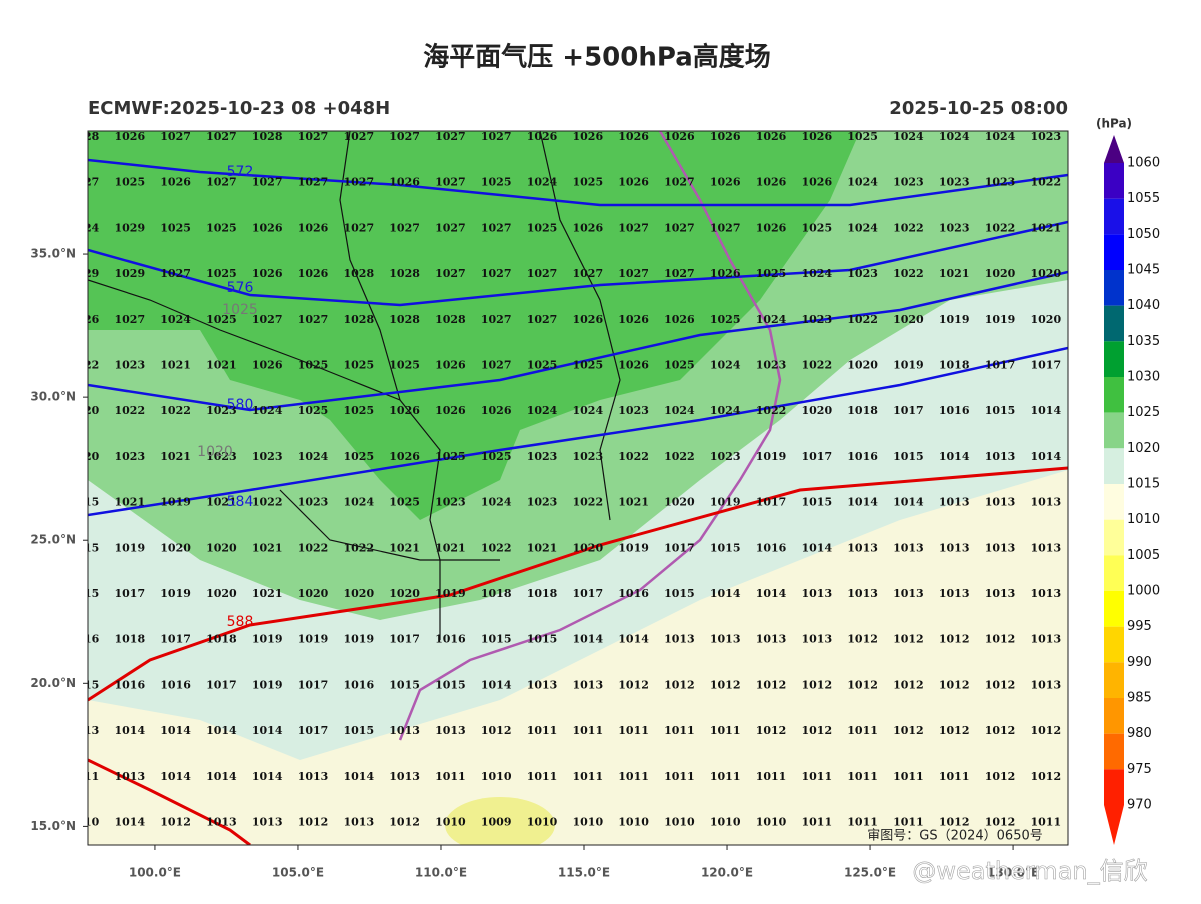 This screenshot has width=1201, height=904. I want to click on pressure-value: 1009, so click(496, 822).